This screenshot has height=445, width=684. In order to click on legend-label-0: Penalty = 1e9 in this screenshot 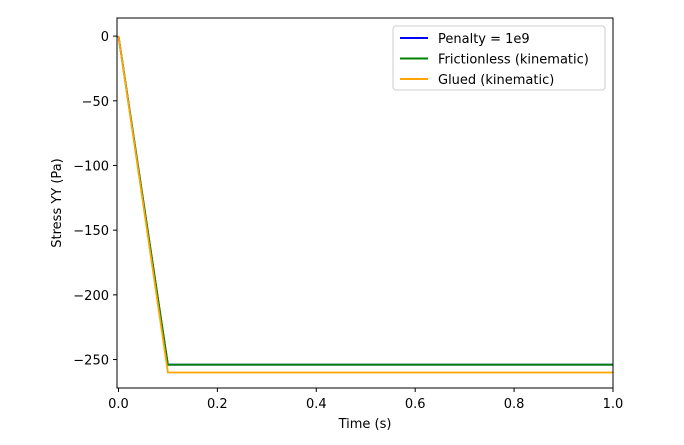, I will do `click(484, 39)`.